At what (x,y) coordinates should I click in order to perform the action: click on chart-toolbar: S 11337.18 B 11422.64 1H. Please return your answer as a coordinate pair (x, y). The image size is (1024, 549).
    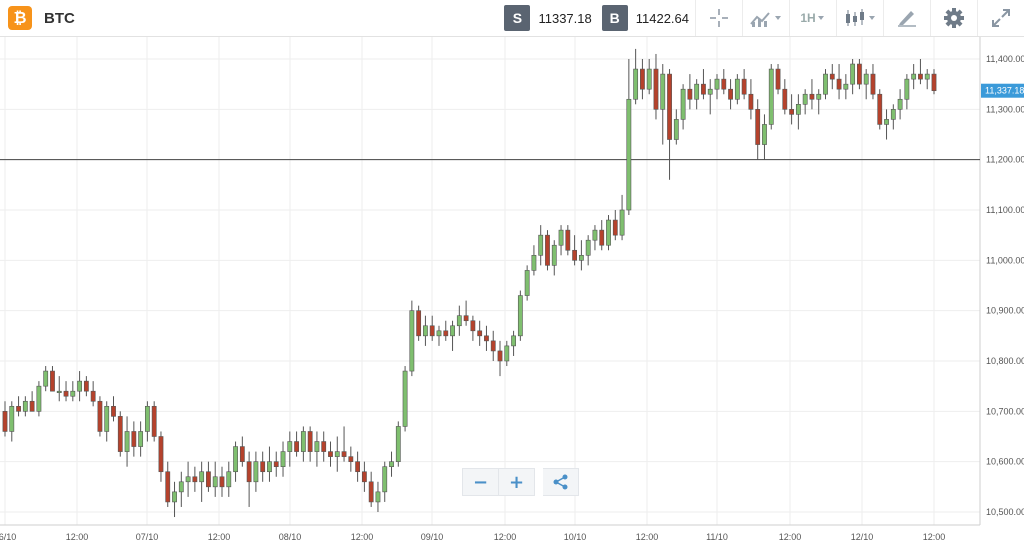
    Looking at the image, I should click on (762, 18).